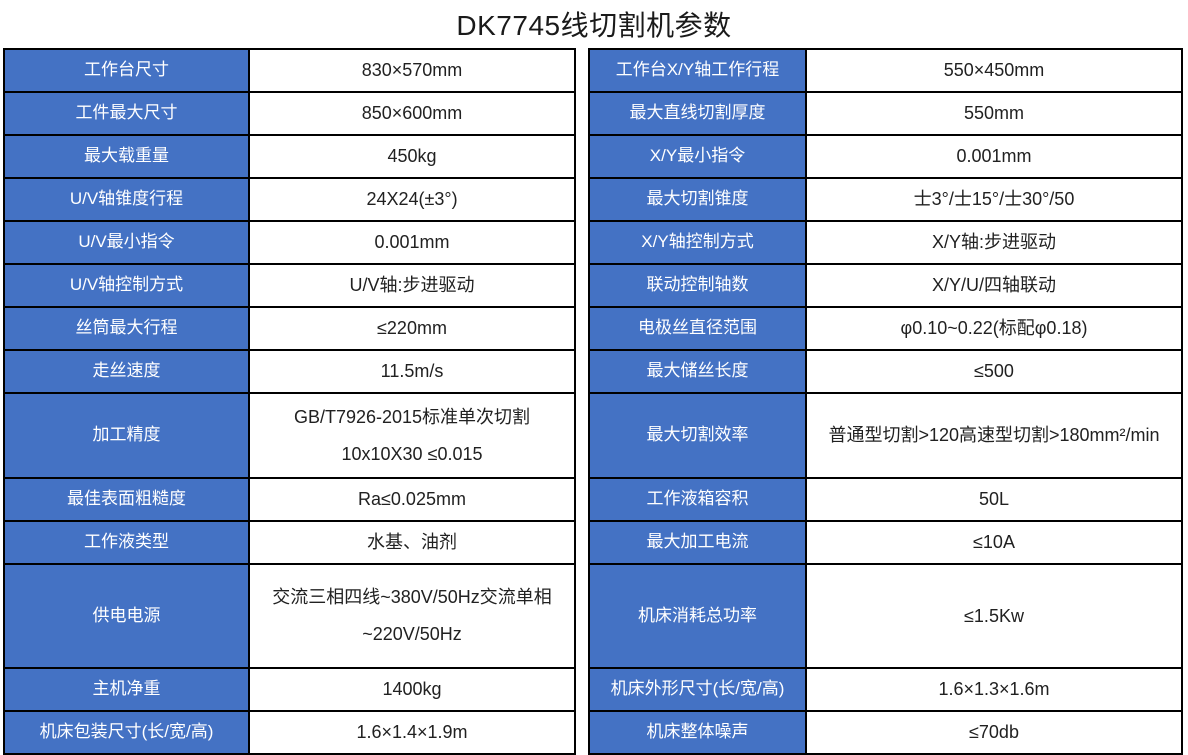 This screenshot has height=755, width=1188. What do you see at coordinates (413, 372) in the screenshot?
I see `spec-value: 11.5m/s` at bounding box center [413, 372].